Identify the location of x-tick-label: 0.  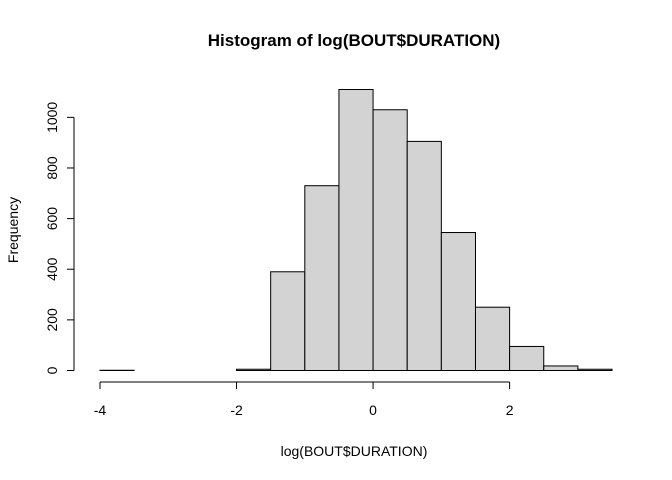
(373, 410).